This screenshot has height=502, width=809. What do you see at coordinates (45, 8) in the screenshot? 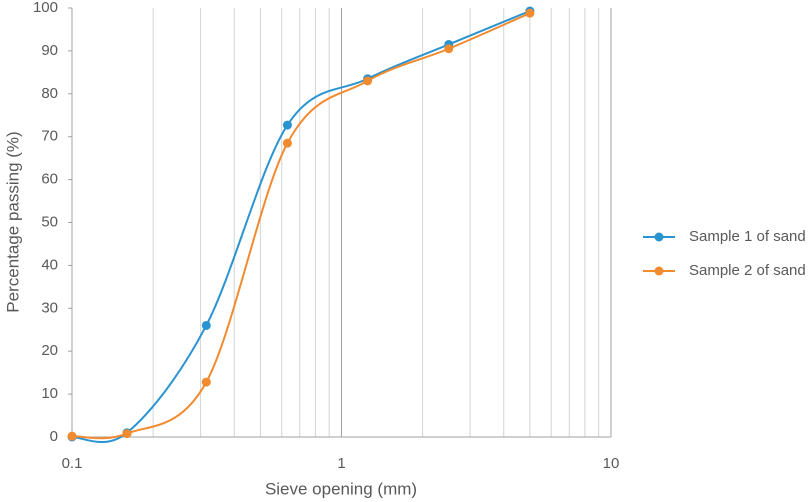
I see `y-tick-label: 100` at bounding box center [45, 8].